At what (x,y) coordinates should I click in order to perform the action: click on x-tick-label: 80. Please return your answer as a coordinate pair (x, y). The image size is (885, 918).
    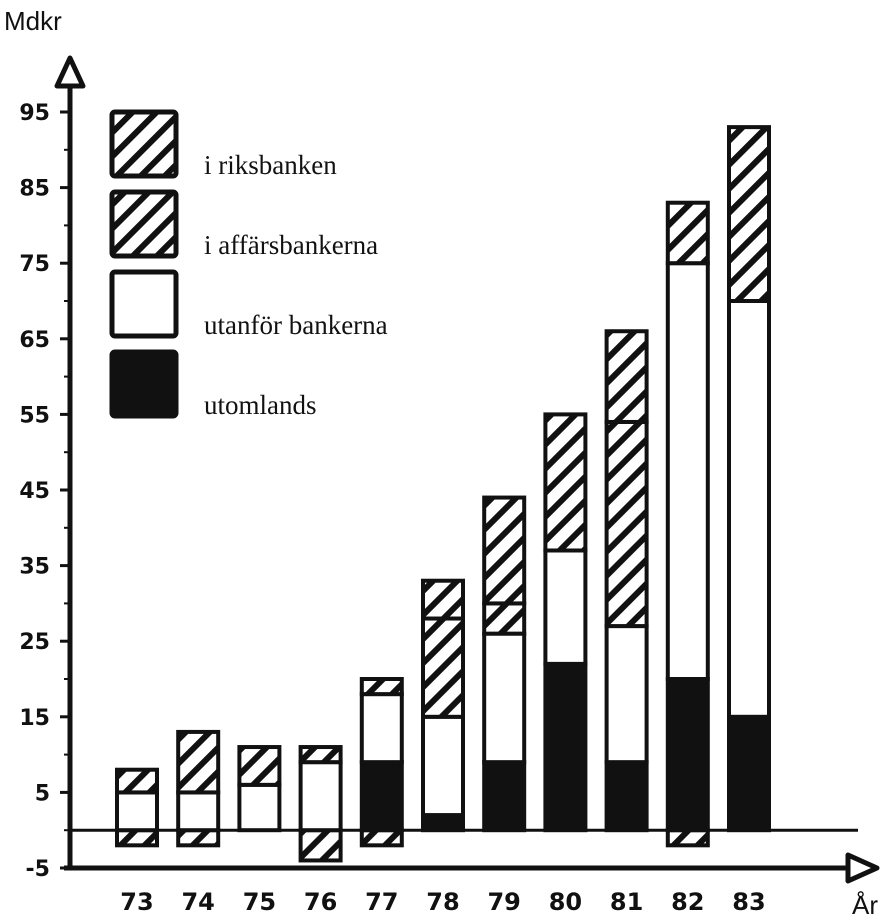
    Looking at the image, I should click on (565, 902).